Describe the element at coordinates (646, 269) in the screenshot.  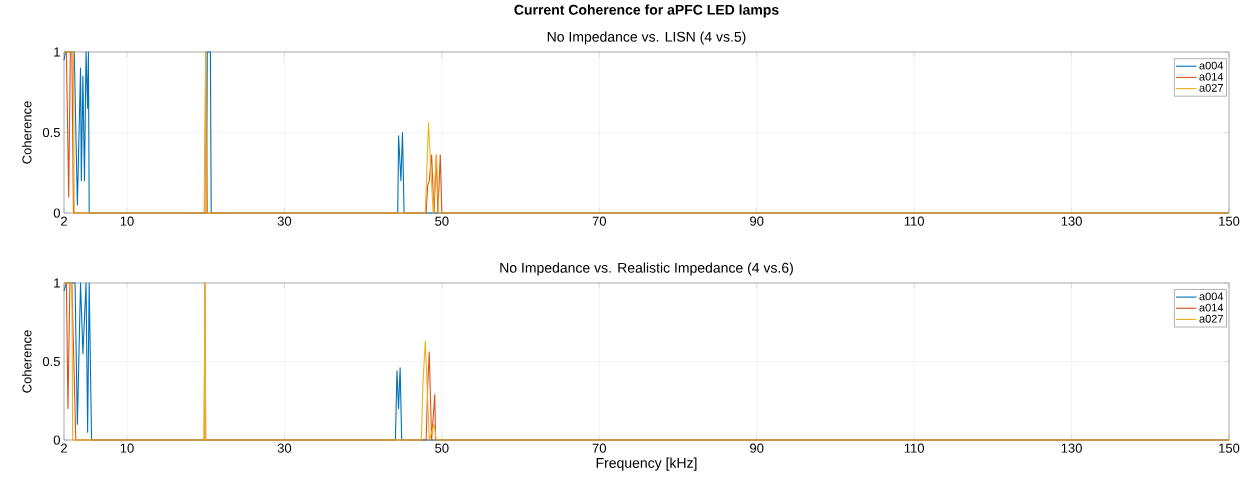
I see `chart-title: No Impedance vs. Realistic Impedance (4 vs.6)` at that location.